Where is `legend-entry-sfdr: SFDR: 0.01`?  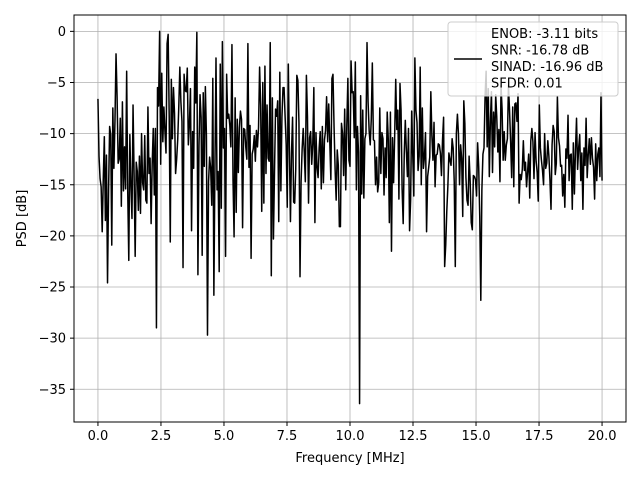
legend-entry-sfdr: SFDR: 0.01 is located at coordinates (527, 84).